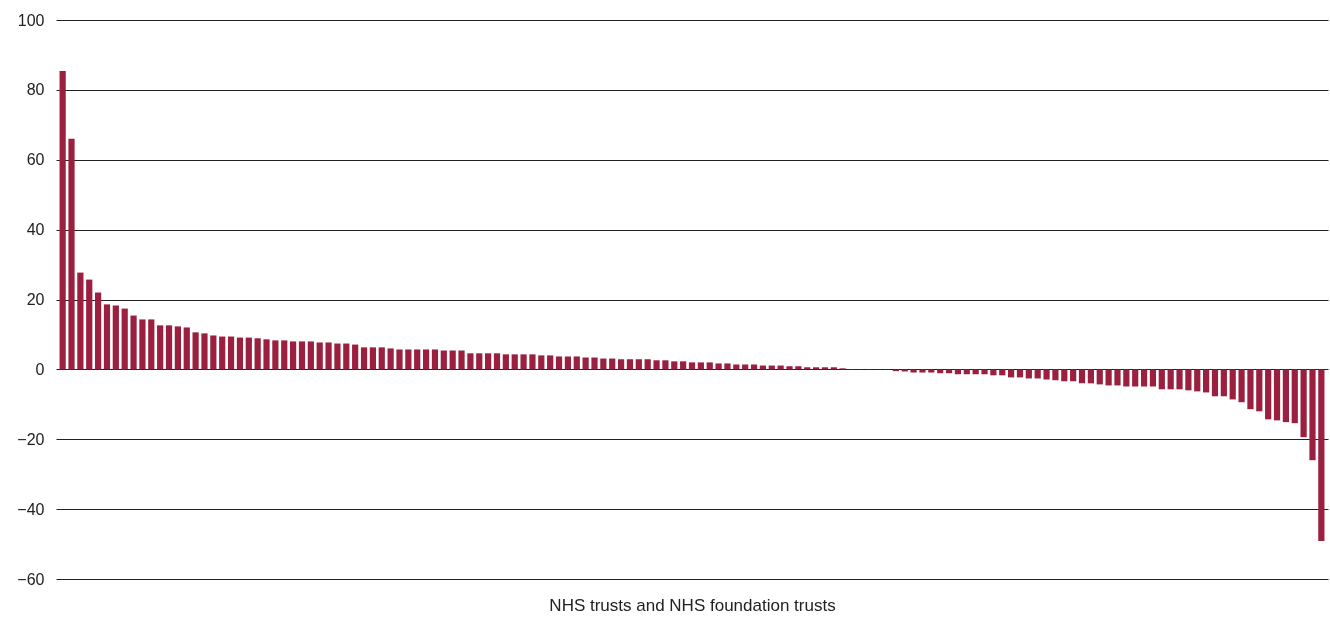  Describe the element at coordinates (31, 20) in the screenshot. I see `y-tick-label: 100` at that location.